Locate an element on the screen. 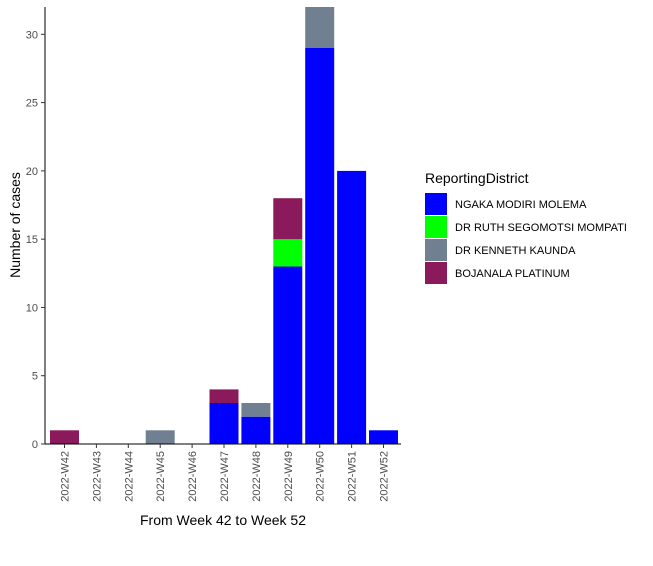 This screenshot has width=653, height=566. x-tick-label: 2022-W43 is located at coordinates (97, 476).